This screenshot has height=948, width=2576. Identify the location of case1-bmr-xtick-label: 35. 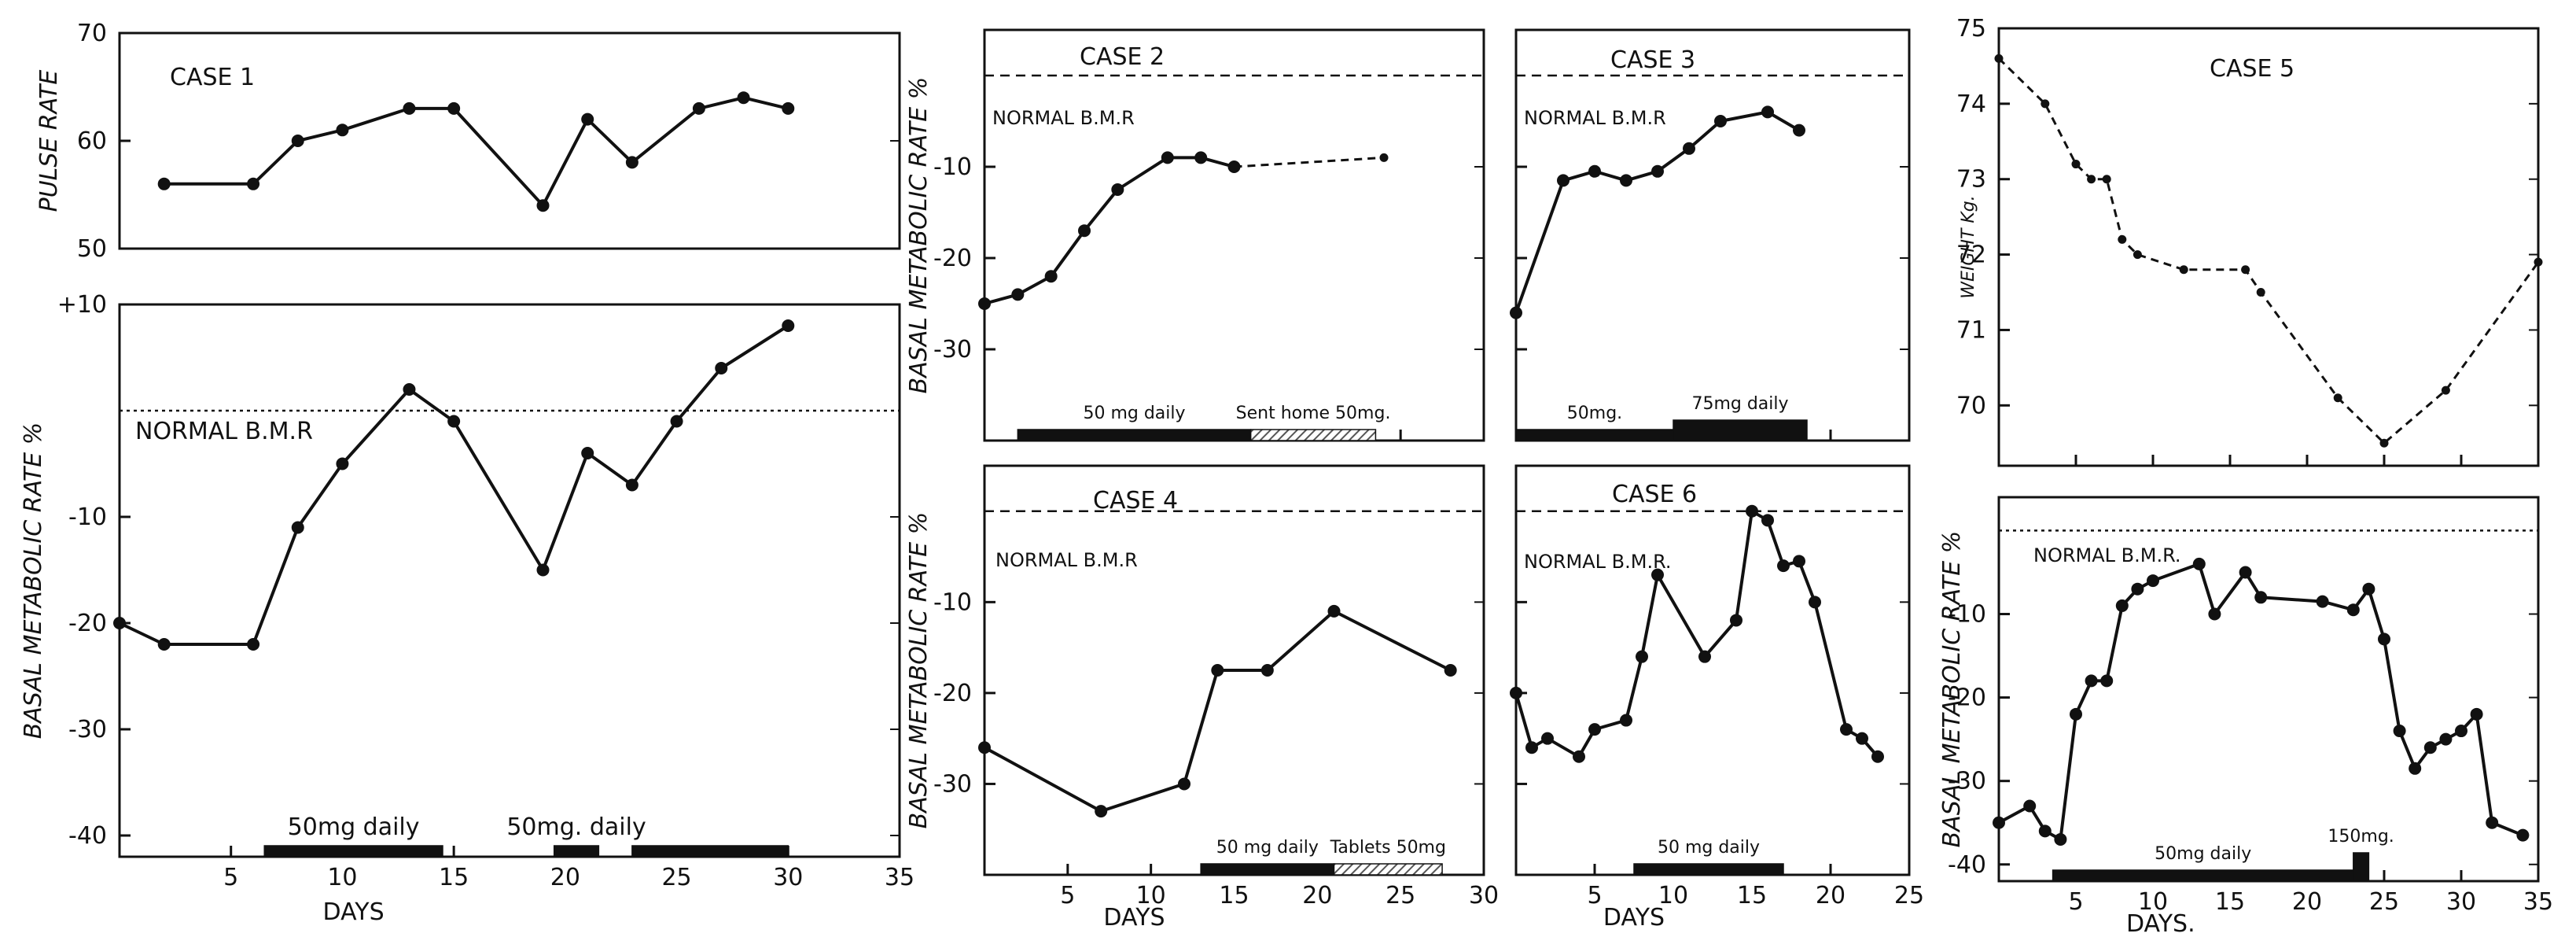
(899, 877).